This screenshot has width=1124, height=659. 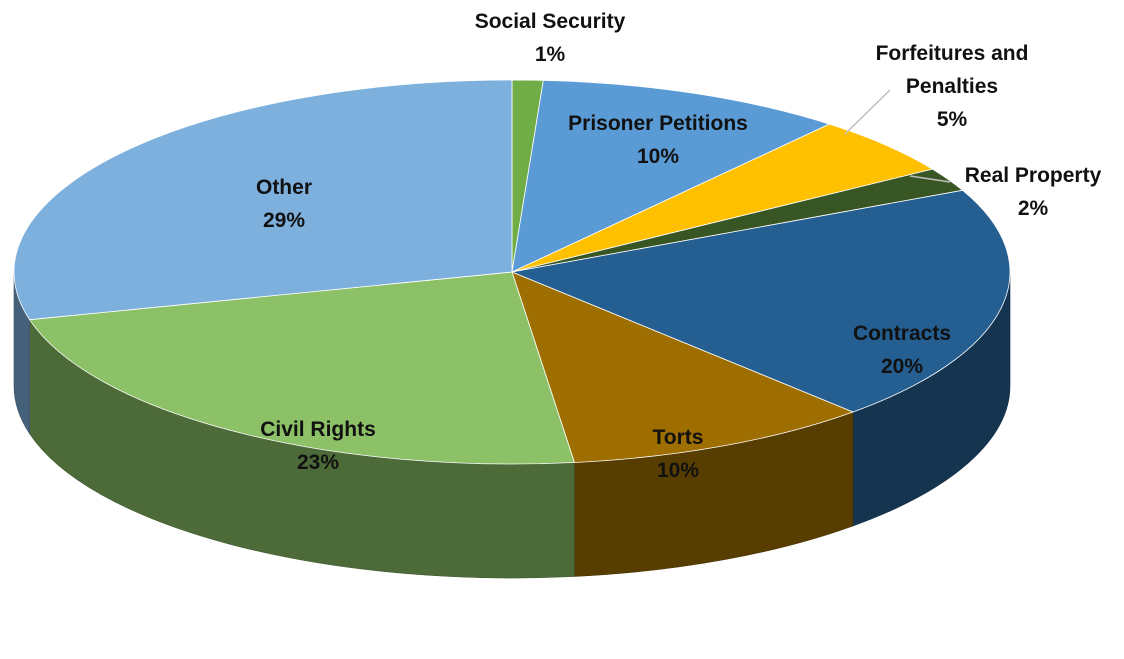 What do you see at coordinates (671, 176) in the screenshot?
I see `pie-slice-prisoner-petitions` at bounding box center [671, 176].